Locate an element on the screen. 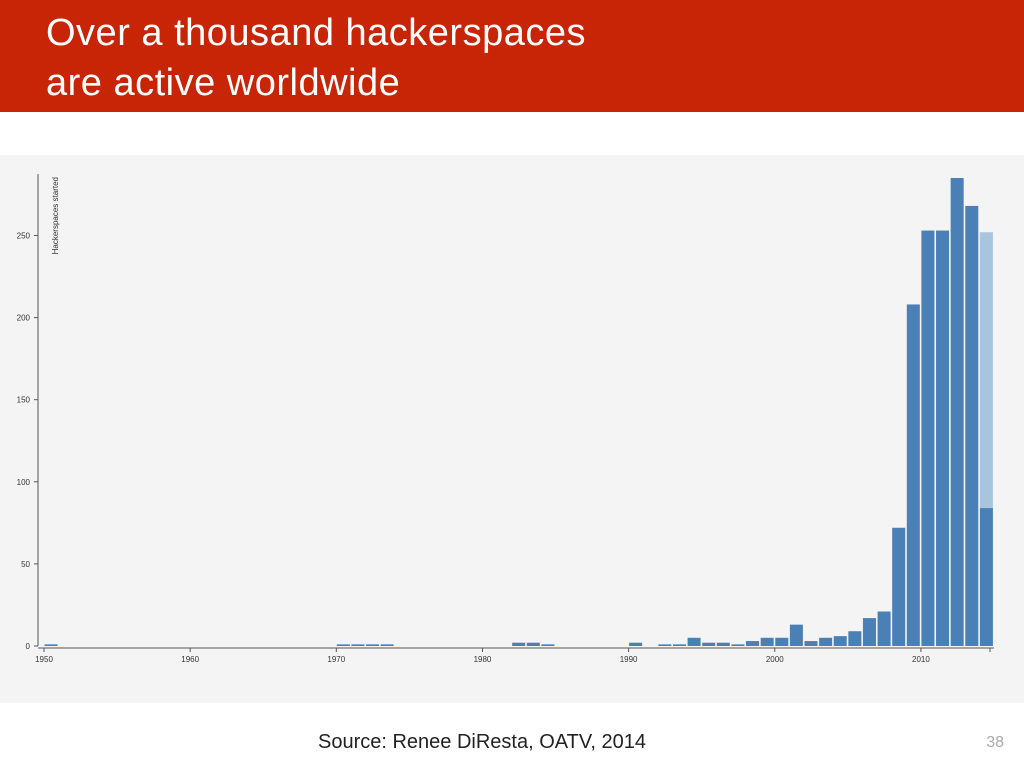  y-tick-label: 250 is located at coordinates (24, 235).